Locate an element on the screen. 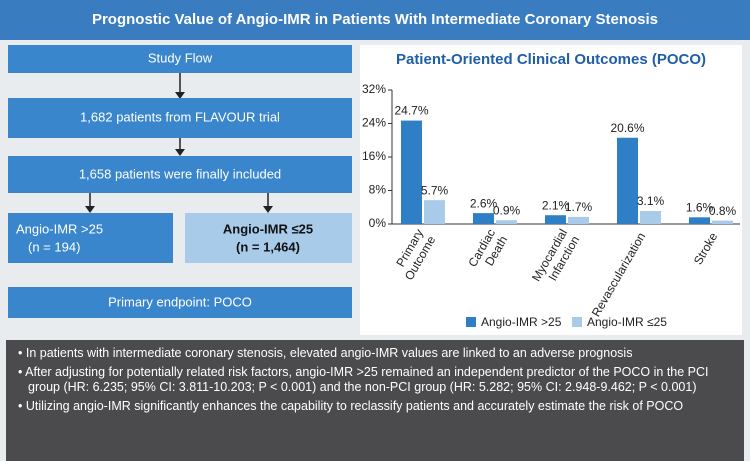 The width and height of the screenshot is (750, 461). flow-text: 1,658 patients were finally included is located at coordinates (180, 173).